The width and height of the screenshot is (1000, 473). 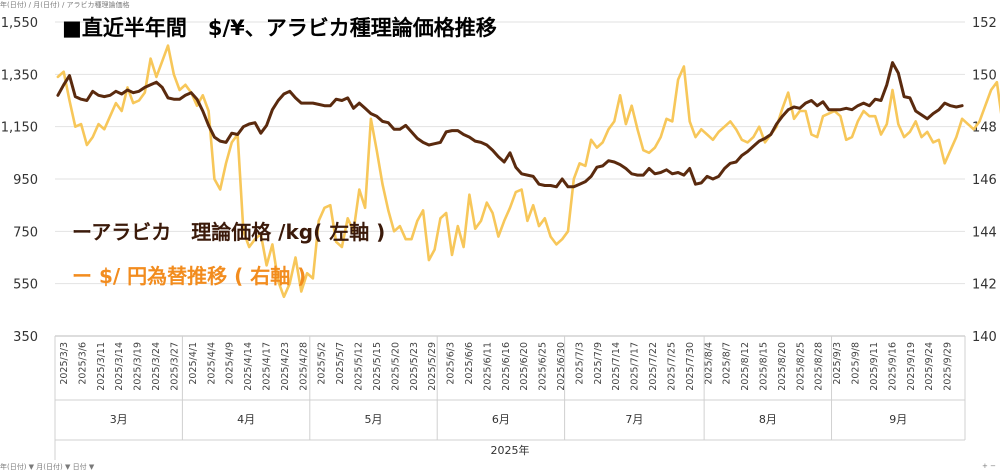 I want to click on x-tick-label: 2025/4/9, so click(x=230, y=363).